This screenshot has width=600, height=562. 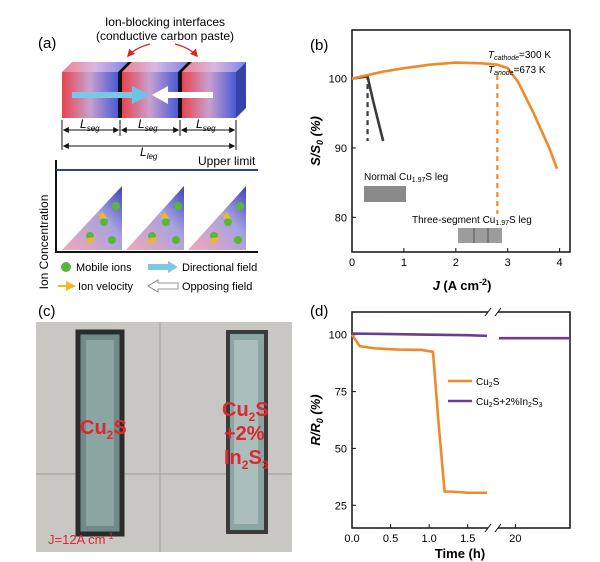 I want to click on cu2s-sample-sheen, so click(x=100, y=433).